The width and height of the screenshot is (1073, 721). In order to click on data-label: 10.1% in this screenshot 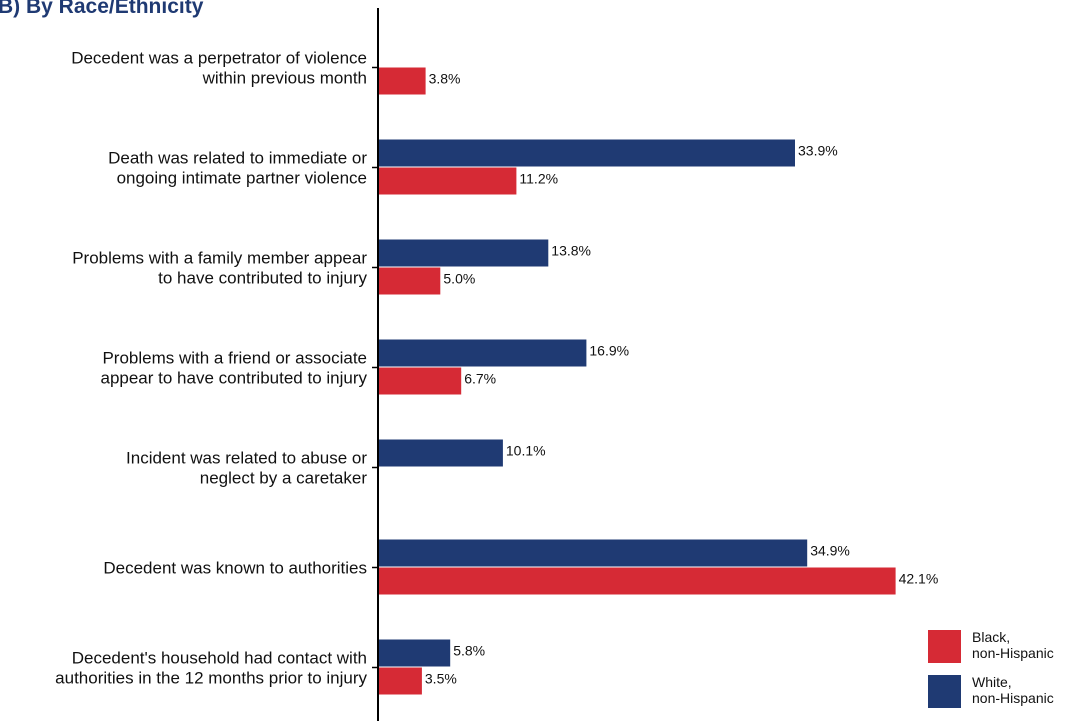, I will do `click(526, 451)`.